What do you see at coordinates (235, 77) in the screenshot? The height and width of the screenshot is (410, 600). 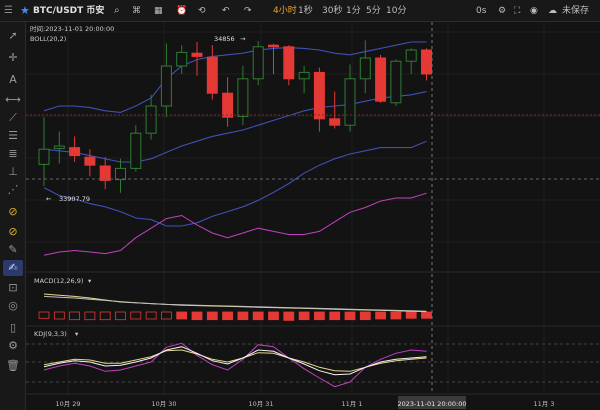 I see `boll-upper-line` at bounding box center [235, 77].